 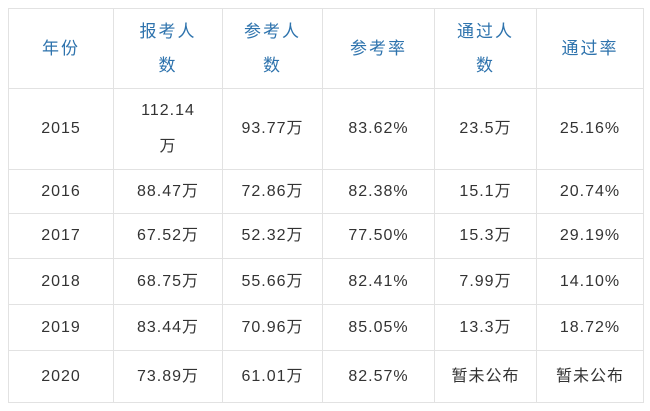 What do you see at coordinates (378, 191) in the screenshot?
I see `cell-attendance-rate: 82.38%` at bounding box center [378, 191].